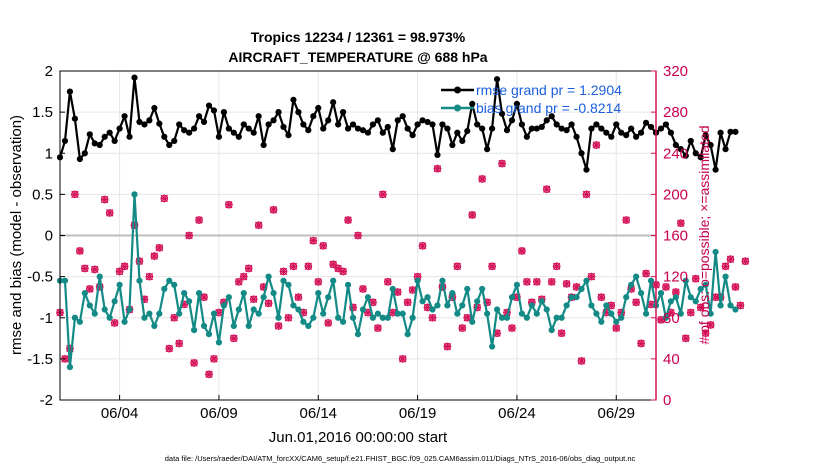  Describe the element at coordinates (42, 112) in the screenshot. I see `left-tick-label: 1.5` at that location.